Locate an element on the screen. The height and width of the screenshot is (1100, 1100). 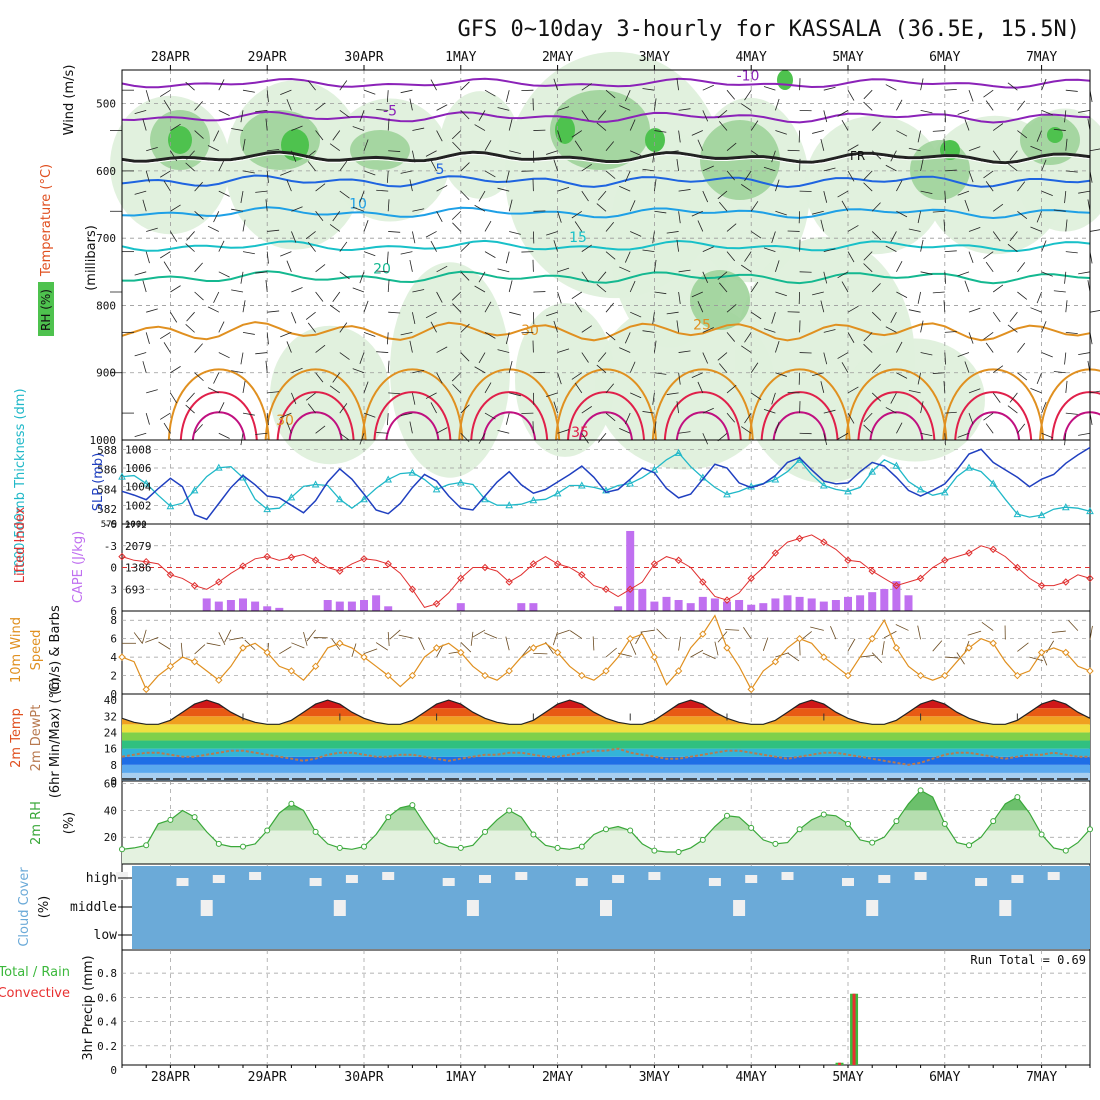
dewpoint-line is located at coordinates (605, 756).